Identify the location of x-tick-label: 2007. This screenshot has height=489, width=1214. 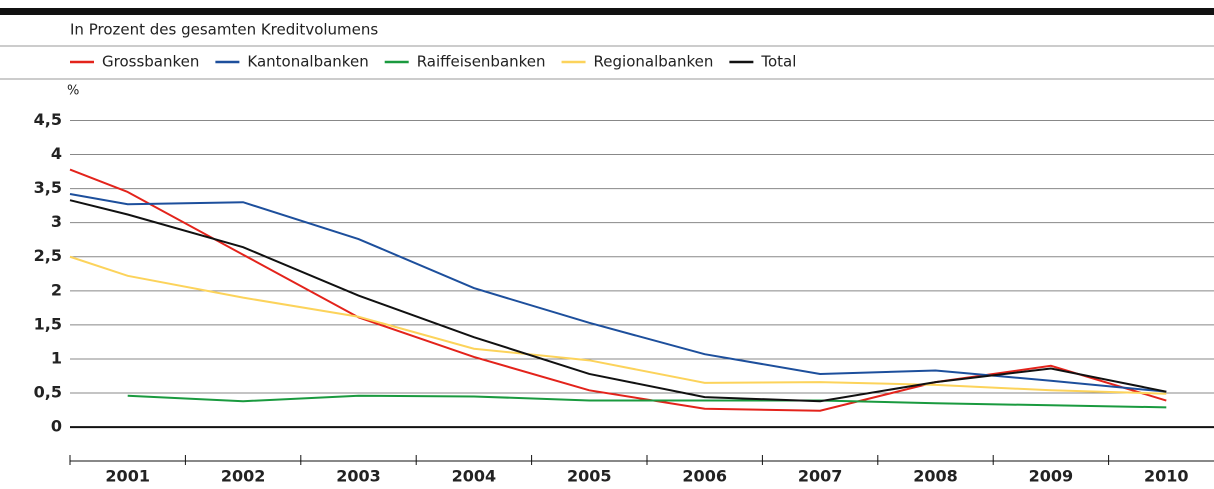
(820, 476).